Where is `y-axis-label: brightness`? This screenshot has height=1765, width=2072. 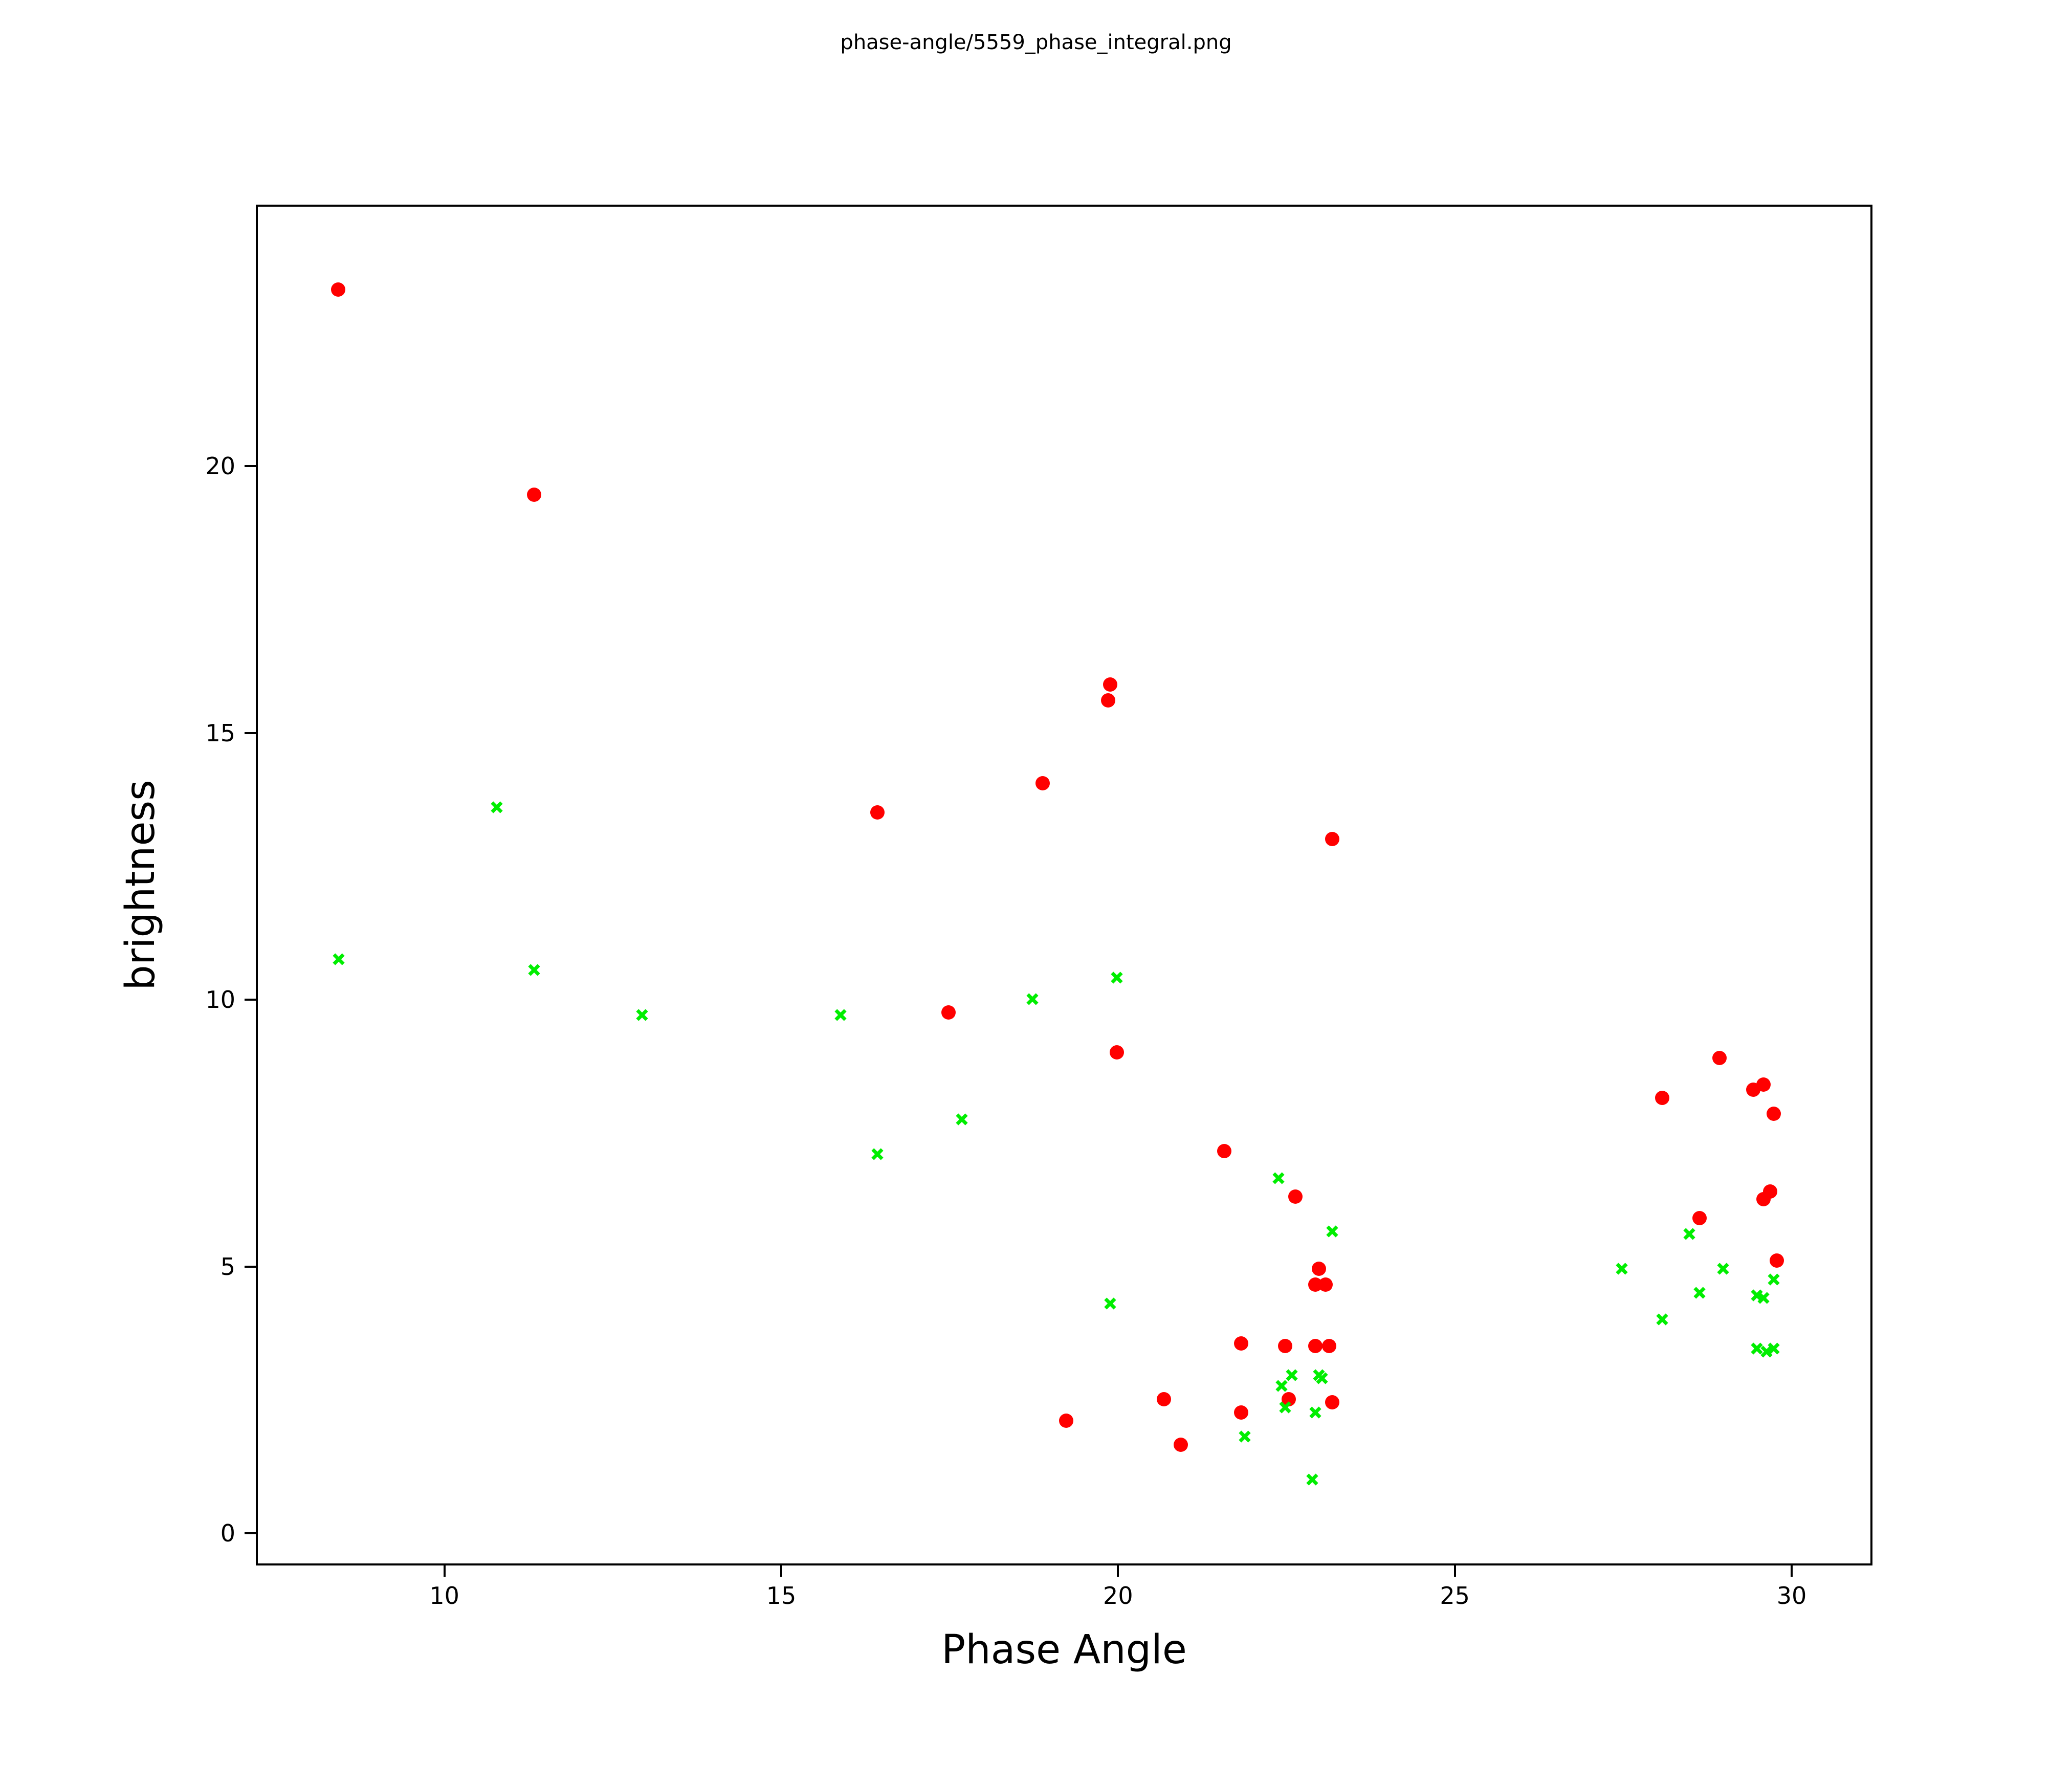
y-axis-label: brightness is located at coordinates (141, 885).